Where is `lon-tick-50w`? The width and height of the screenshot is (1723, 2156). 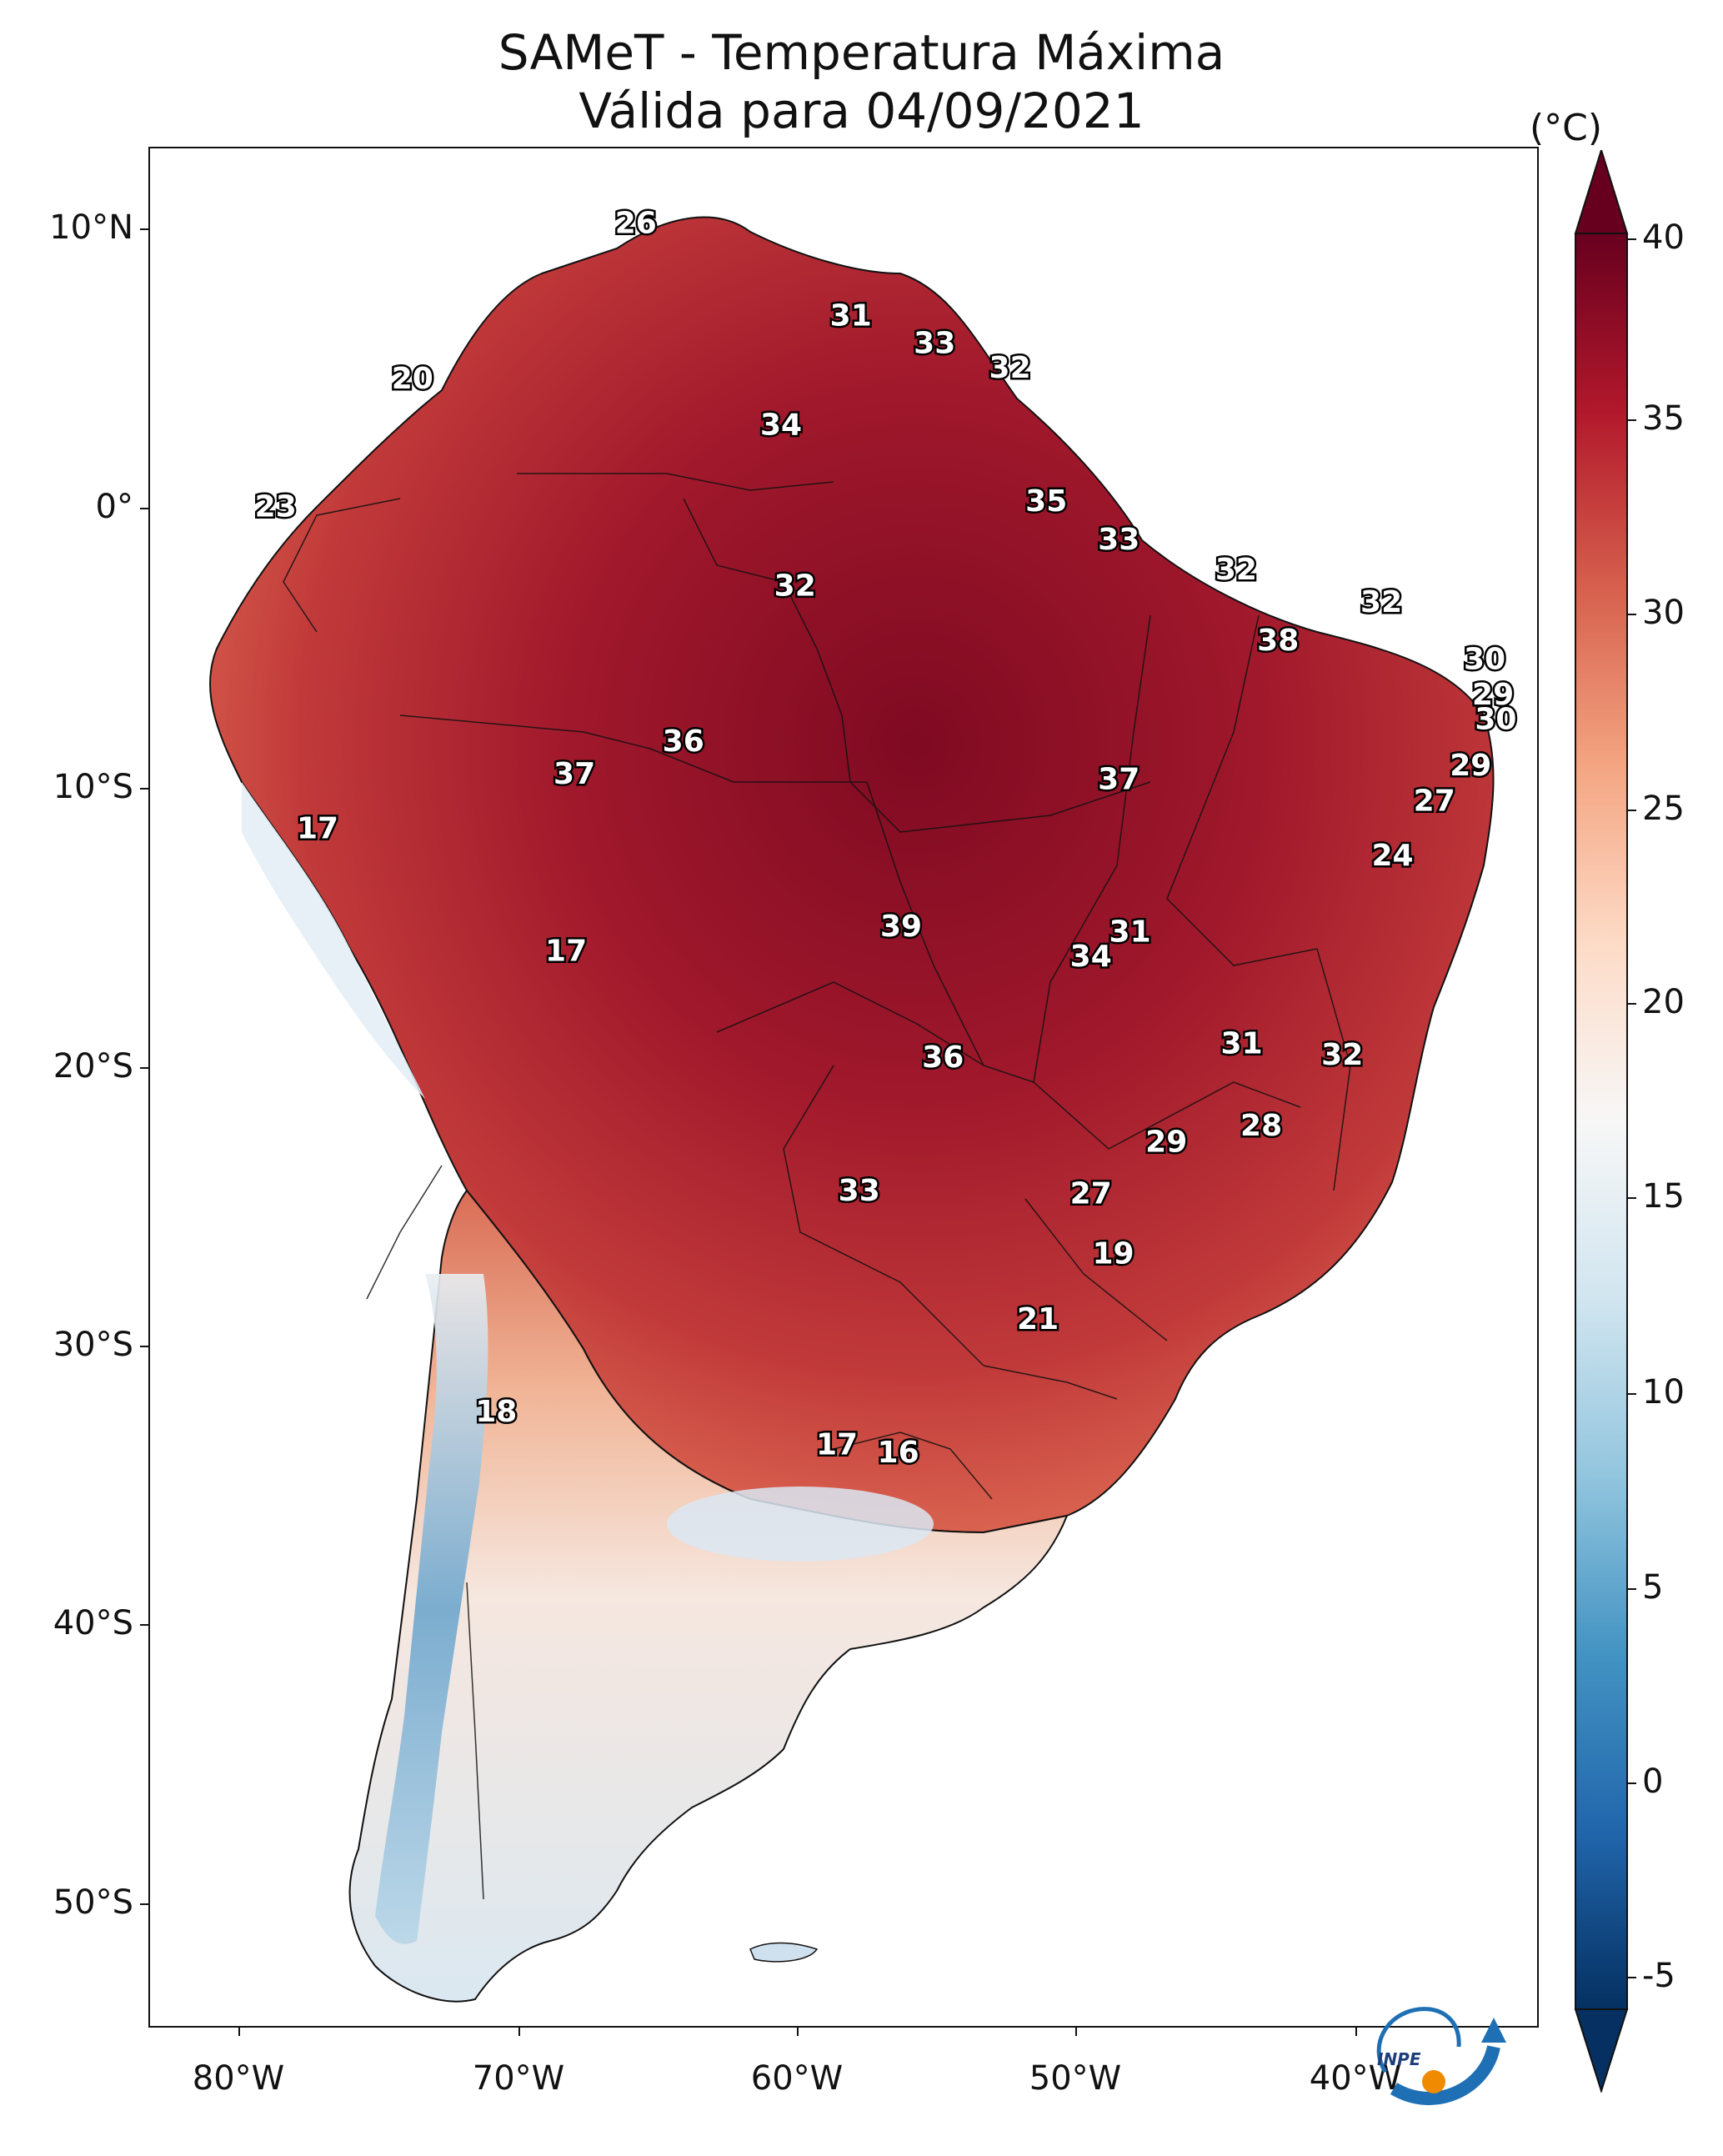
lon-tick-50w is located at coordinates (1076, 2032).